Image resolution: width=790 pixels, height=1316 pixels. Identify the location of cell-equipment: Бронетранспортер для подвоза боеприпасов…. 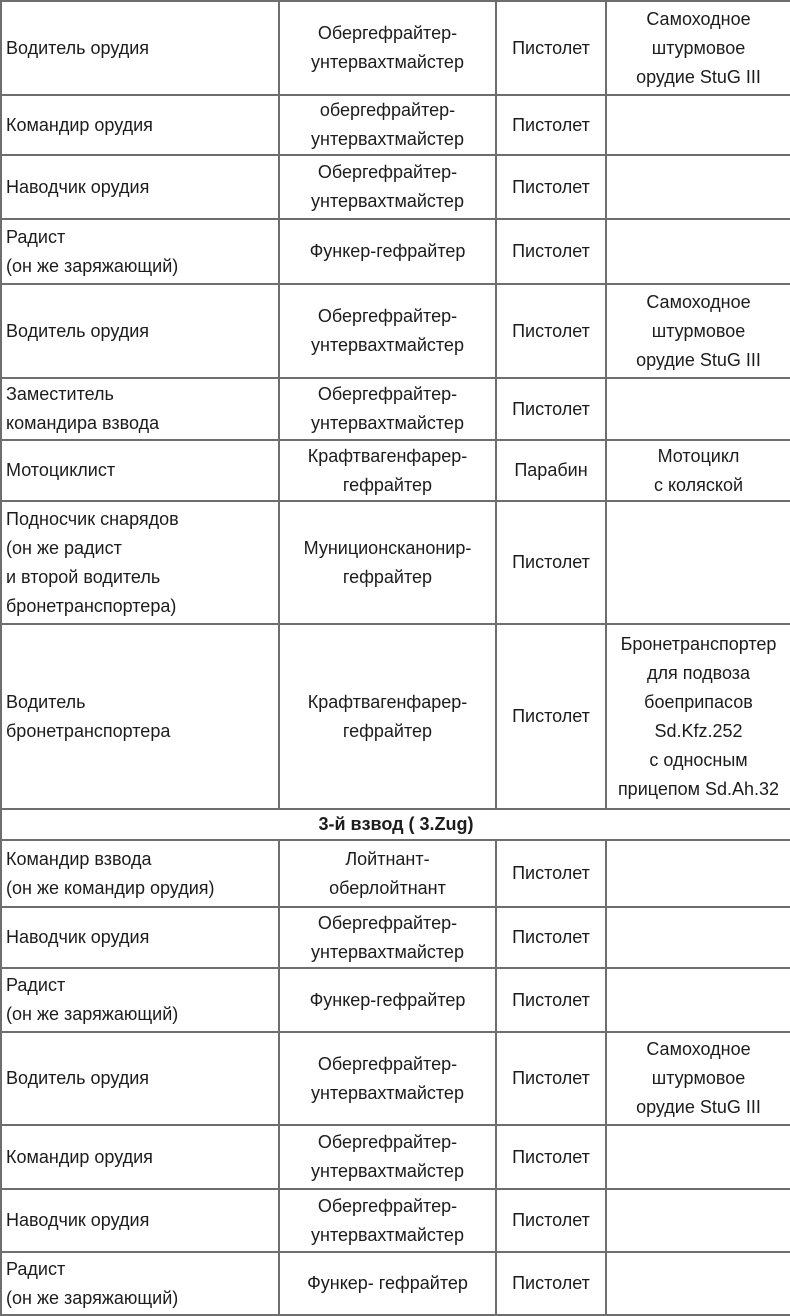
(697, 716).